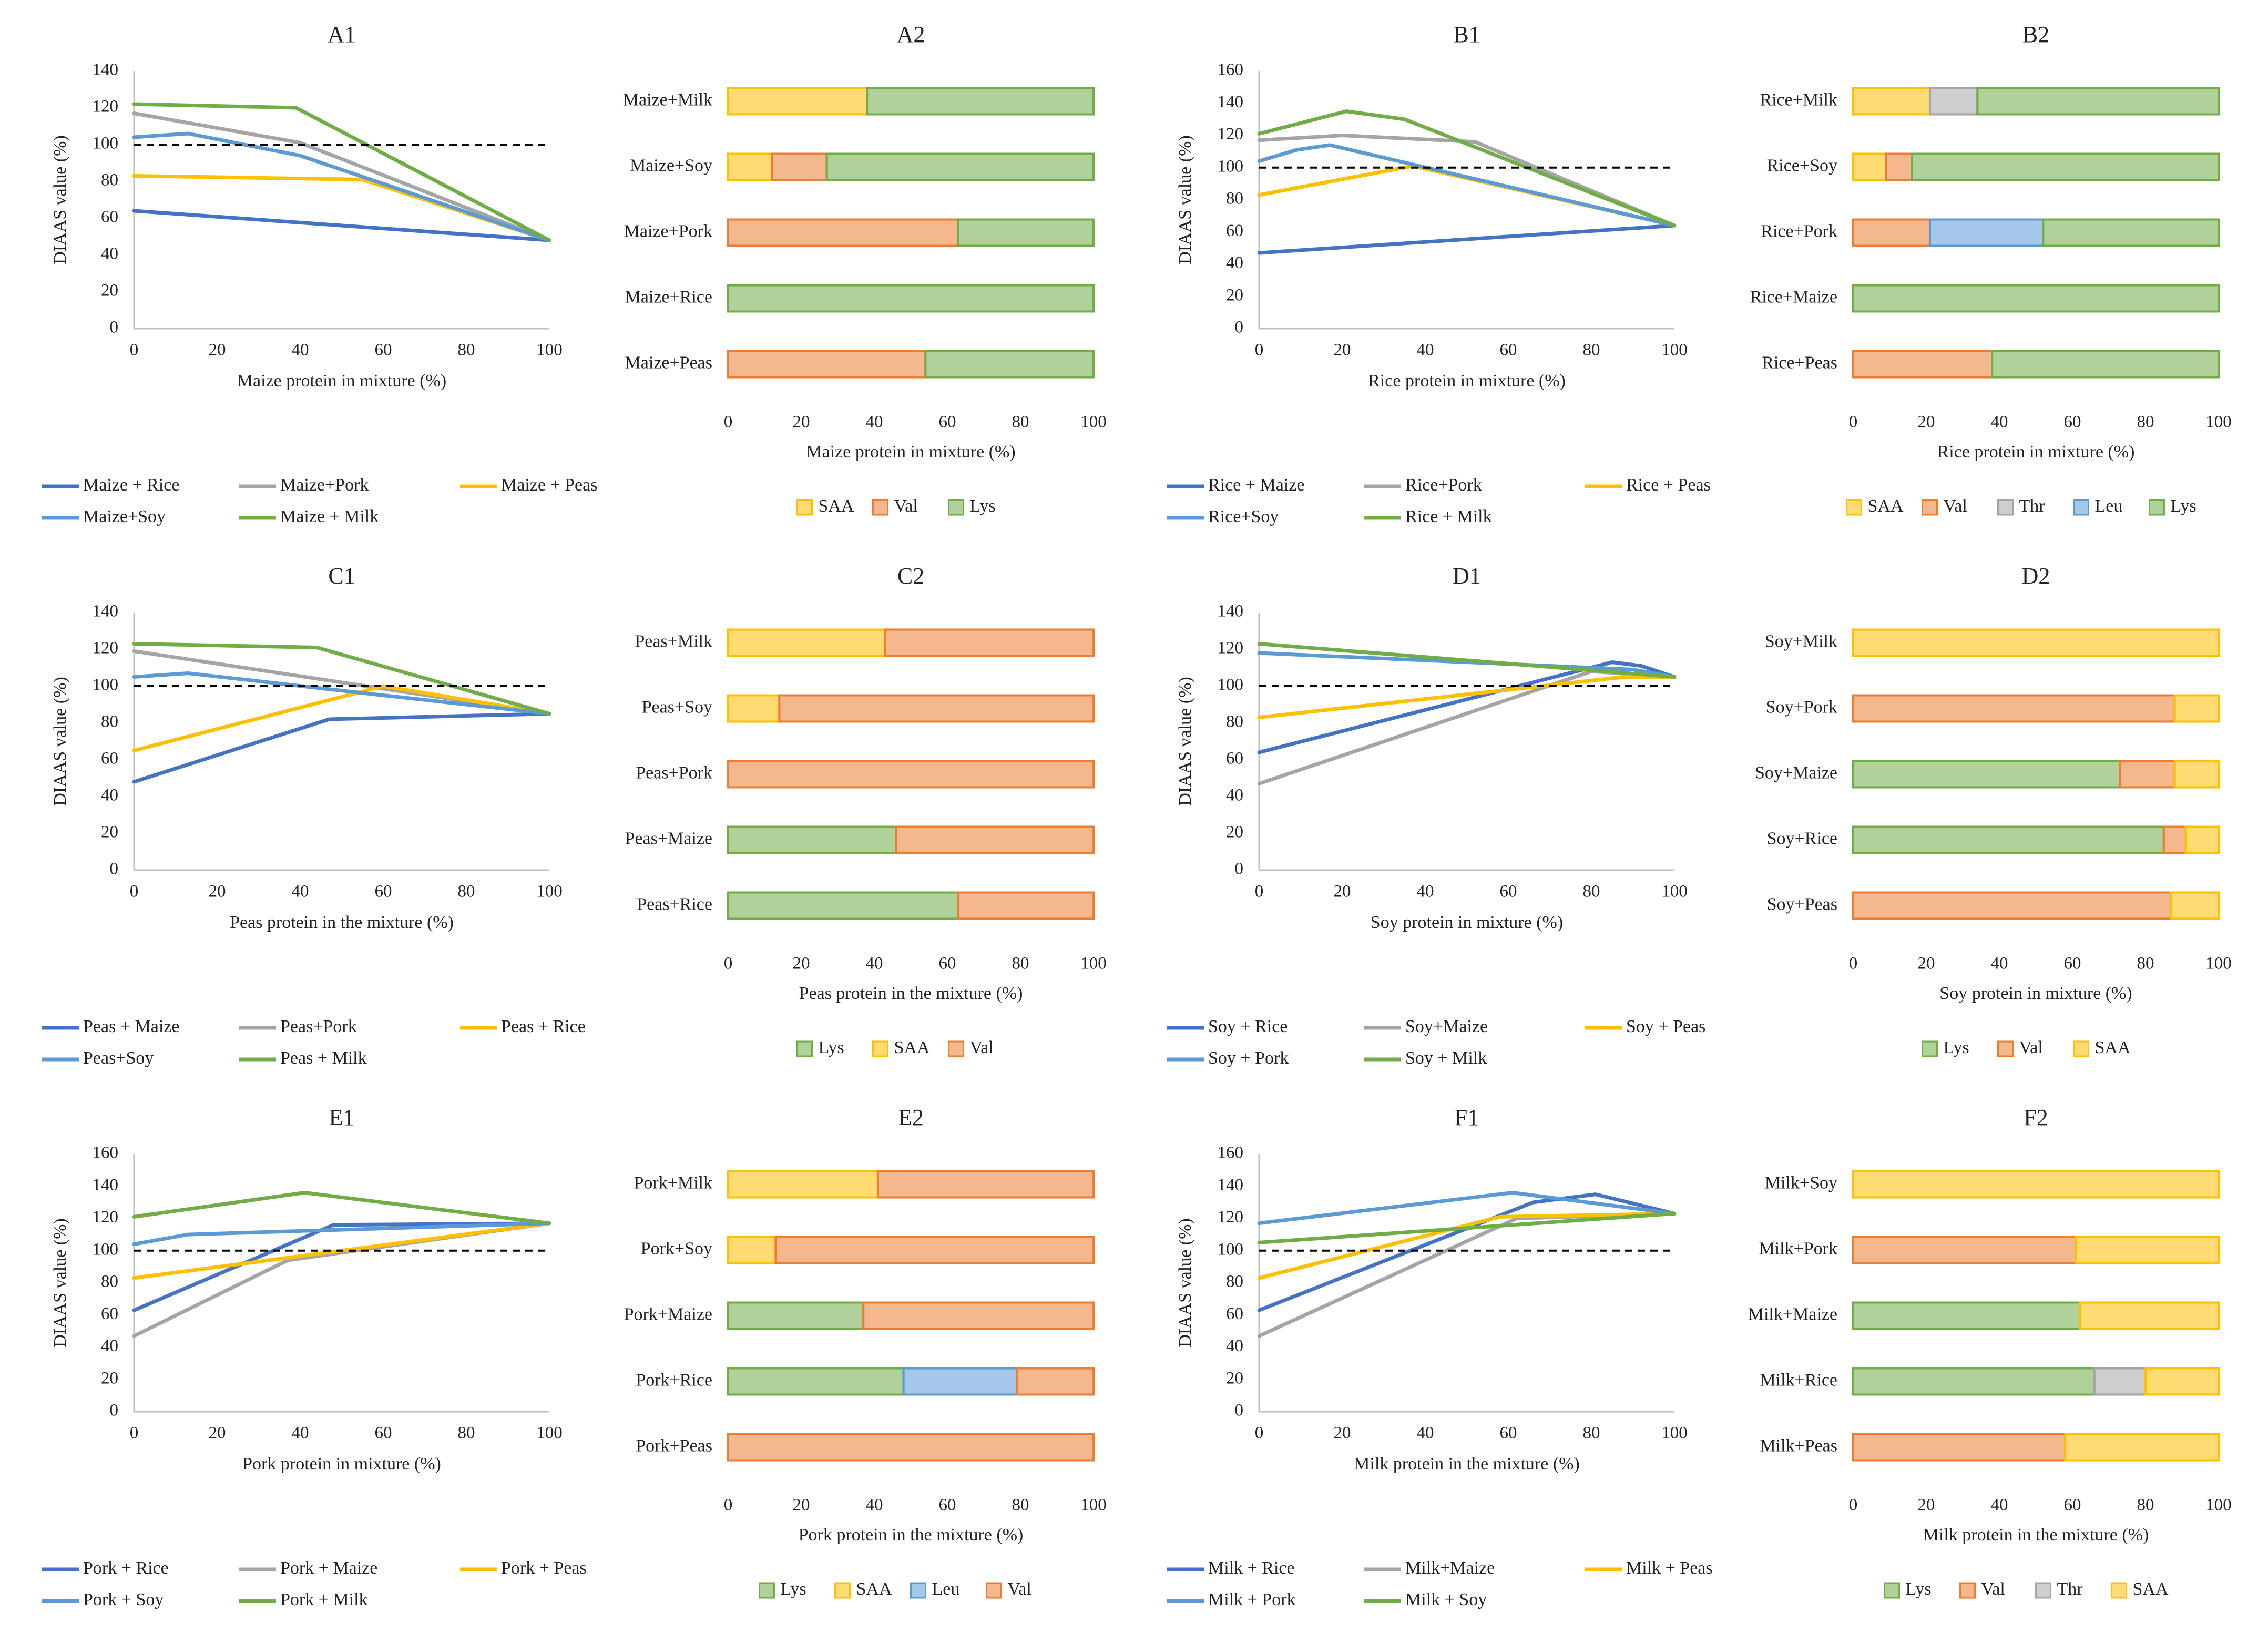 Image resolution: width=2268 pixels, height=1633 pixels. What do you see at coordinates (341, 176) in the screenshot?
I see `a1-series-line` at bounding box center [341, 176].